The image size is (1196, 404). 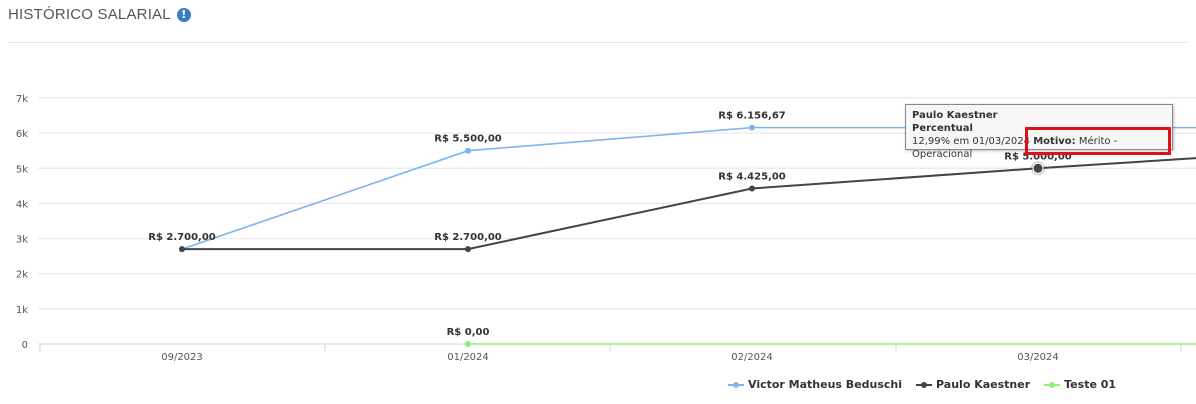 I want to click on y-tick-label: 5k, so click(x=22, y=169).